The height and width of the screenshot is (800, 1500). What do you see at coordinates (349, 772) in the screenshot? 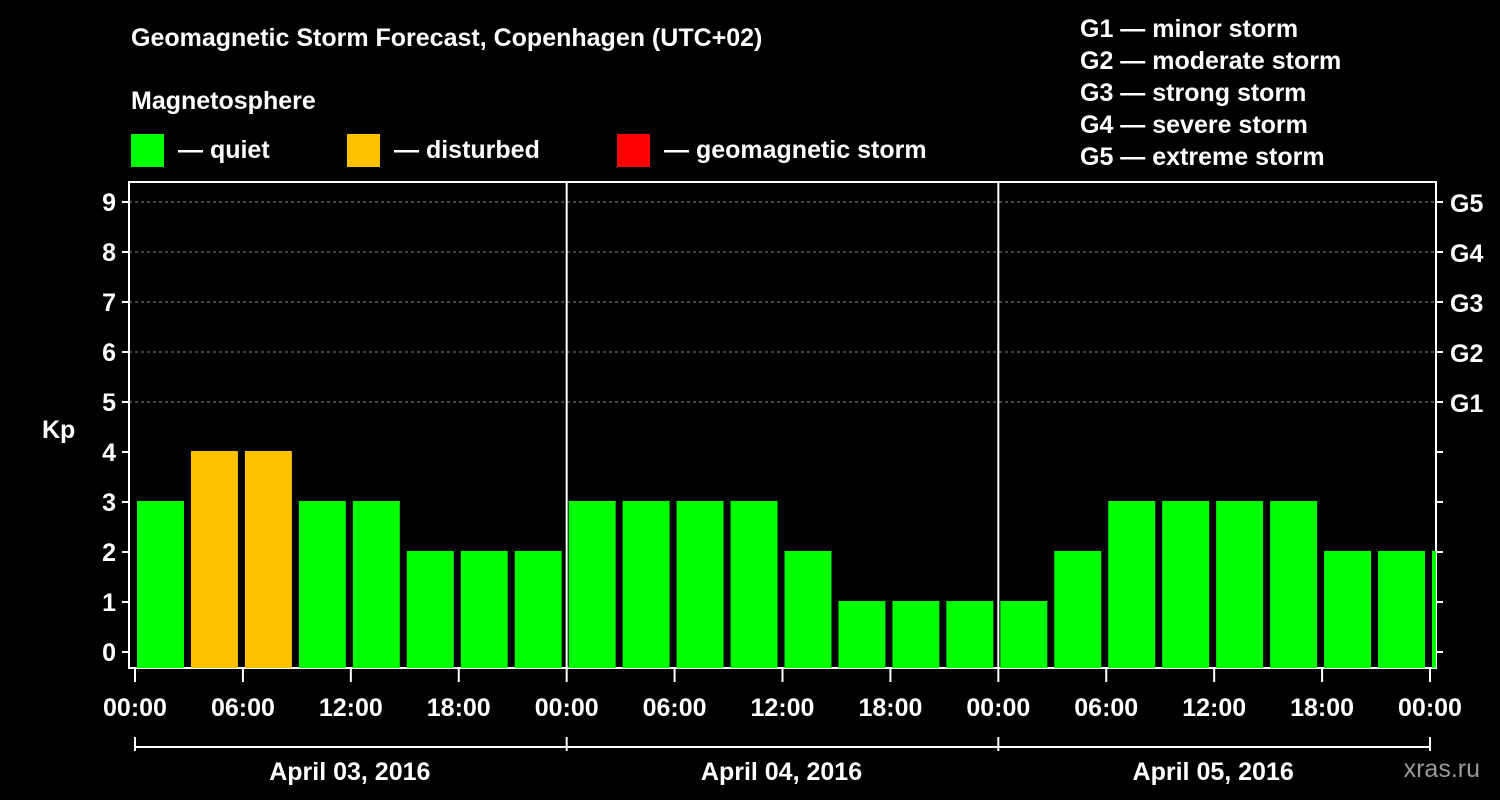
I see `day-label-0: April 03, 2016` at bounding box center [349, 772].